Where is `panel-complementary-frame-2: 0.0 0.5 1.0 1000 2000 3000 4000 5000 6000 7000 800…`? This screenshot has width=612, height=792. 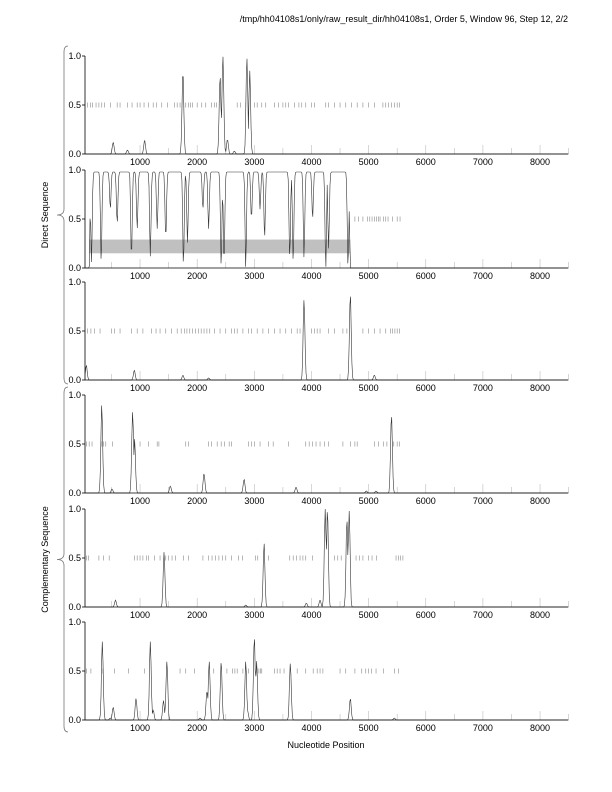
panel-complementary-frame-2: 0.0 0.5 1.0 1000 2000 3000 4000 5000 6000 7000 800… is located at coordinates (318, 562).